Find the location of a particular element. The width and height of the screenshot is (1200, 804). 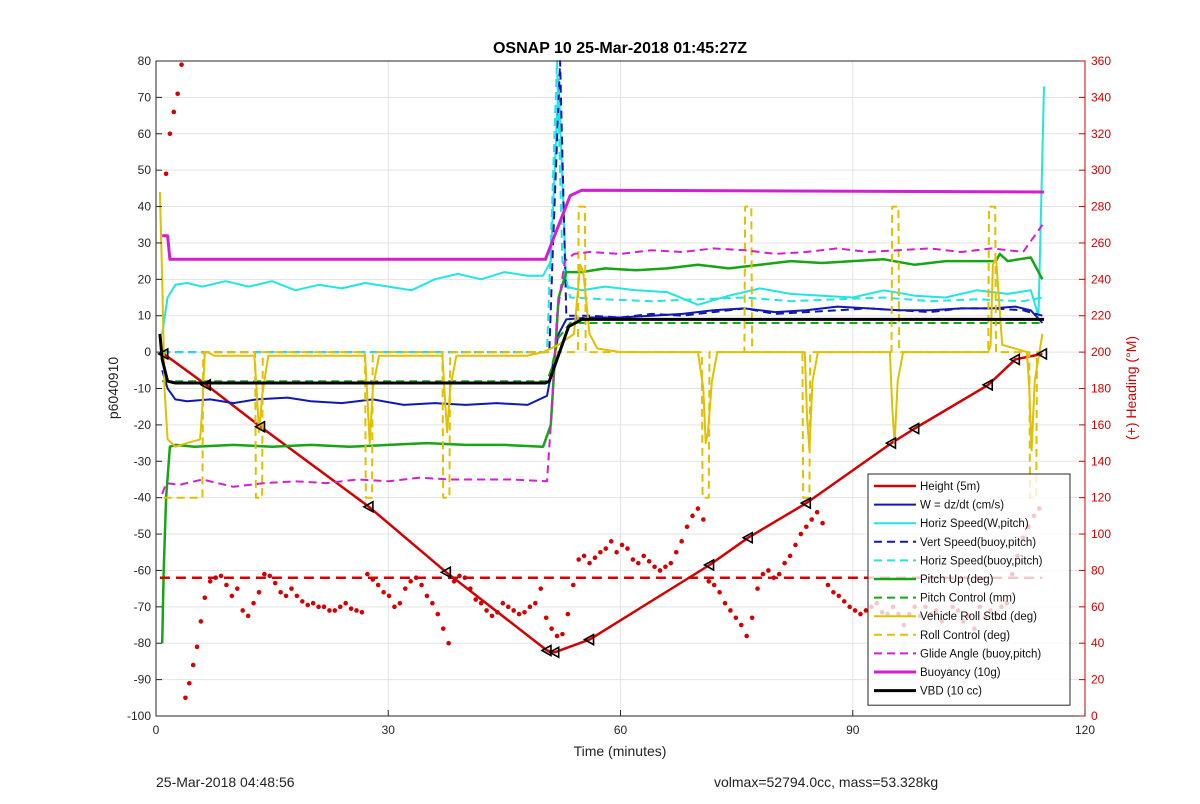

y-tick-label-right: 180 is located at coordinates (1101, 389).